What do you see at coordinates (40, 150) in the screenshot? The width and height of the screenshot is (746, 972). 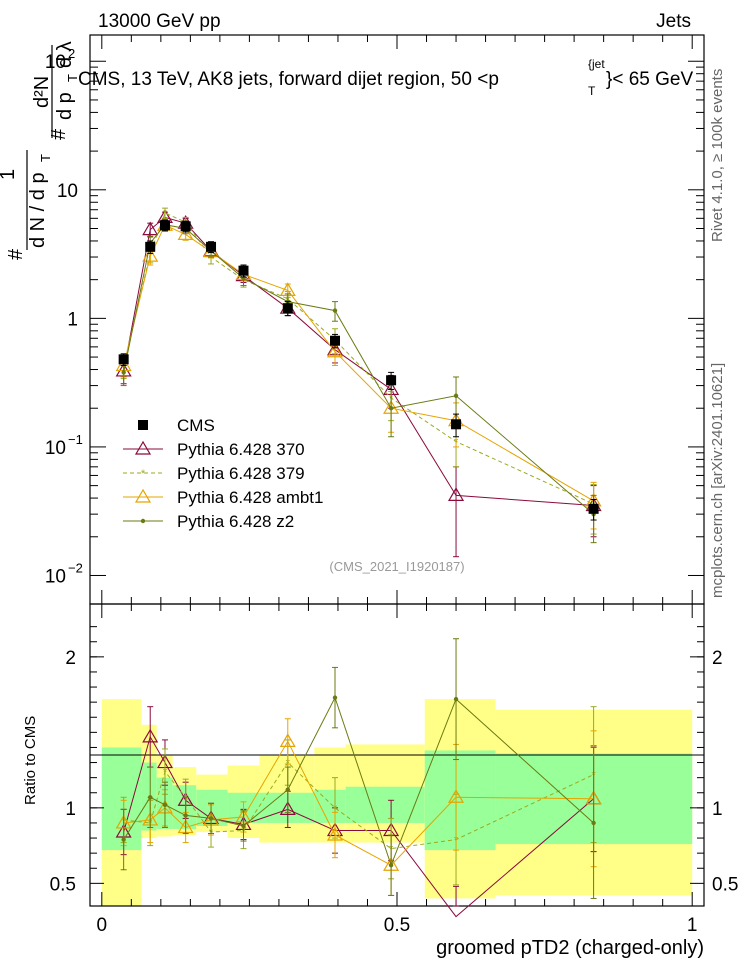 I see `main-ylabel: # 1 d N / d p T # d²N d p T d λ` at bounding box center [40, 150].